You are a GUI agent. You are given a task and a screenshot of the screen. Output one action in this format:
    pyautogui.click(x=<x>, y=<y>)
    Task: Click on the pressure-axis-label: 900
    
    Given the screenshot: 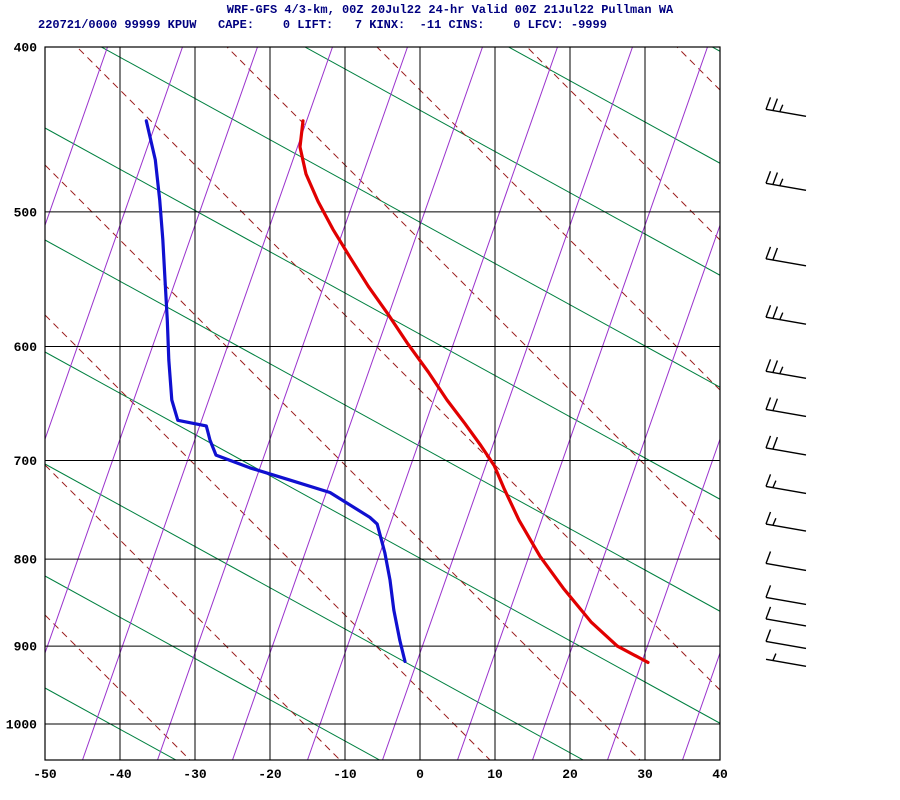 What is the action you would take?
    pyautogui.click(x=26, y=647)
    